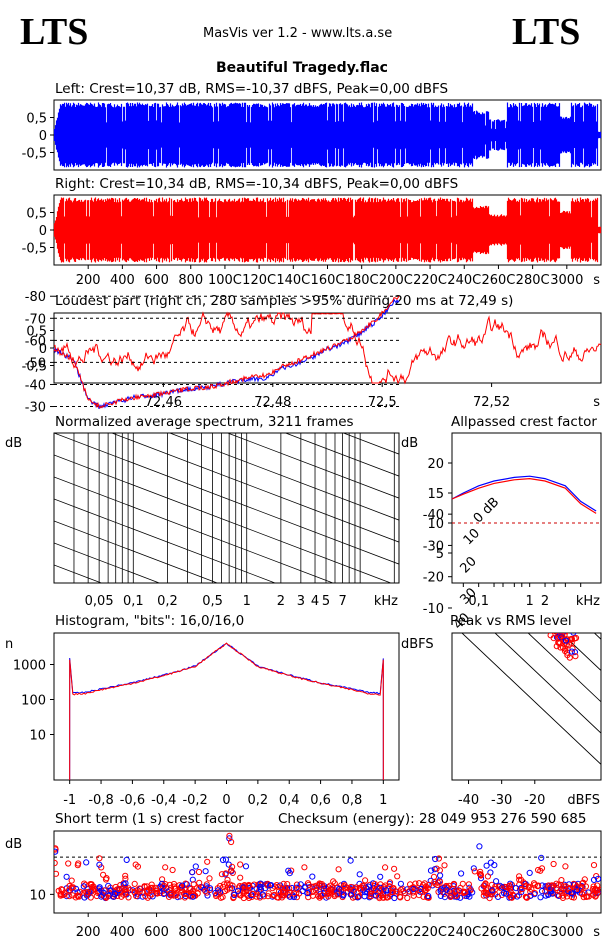 This screenshot has width=606, height=946. What do you see at coordinates (35, 408) in the screenshot?
I see `spectrum-ytick-label: -30` at bounding box center [35, 408].